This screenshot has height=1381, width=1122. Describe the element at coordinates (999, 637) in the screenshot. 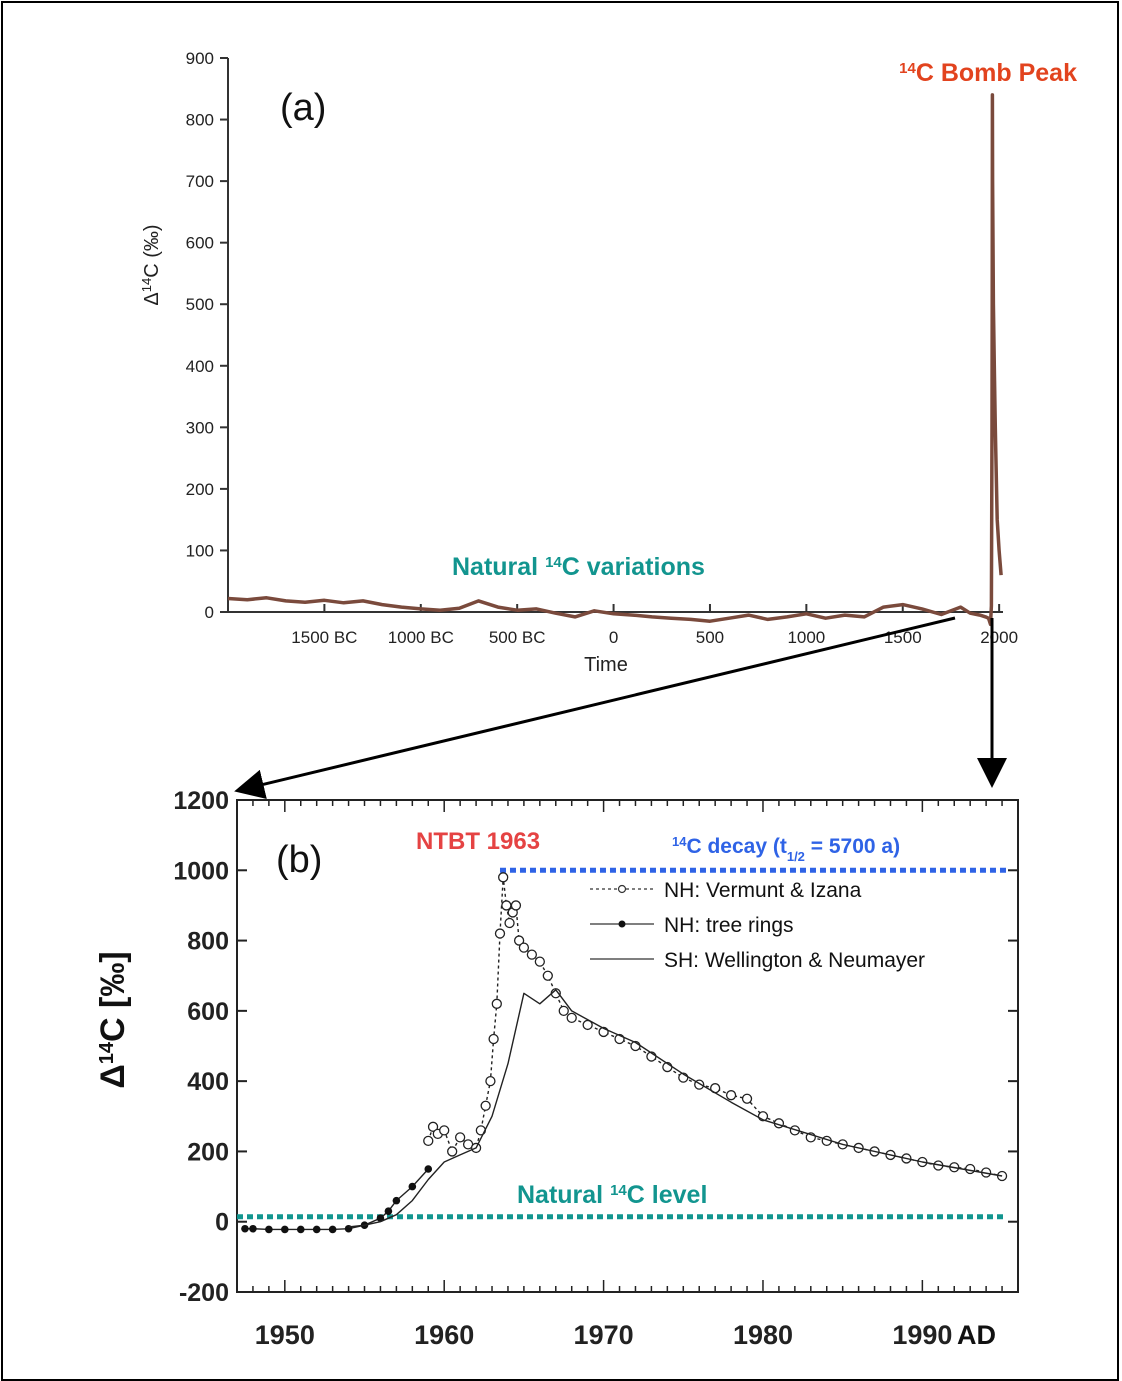

I see `panel-a-x-tick-label: 2000` at that location.